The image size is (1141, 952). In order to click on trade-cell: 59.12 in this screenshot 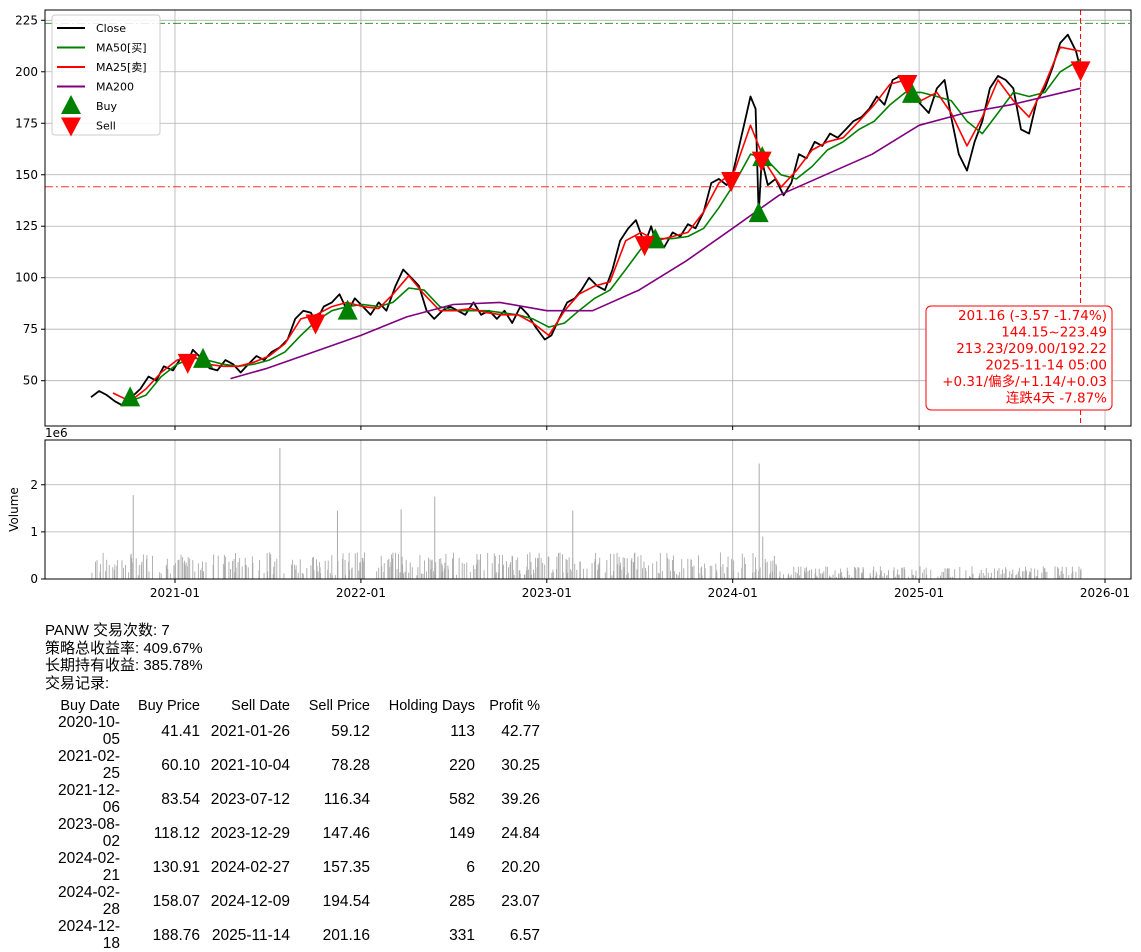, I will do `click(350, 731)`.